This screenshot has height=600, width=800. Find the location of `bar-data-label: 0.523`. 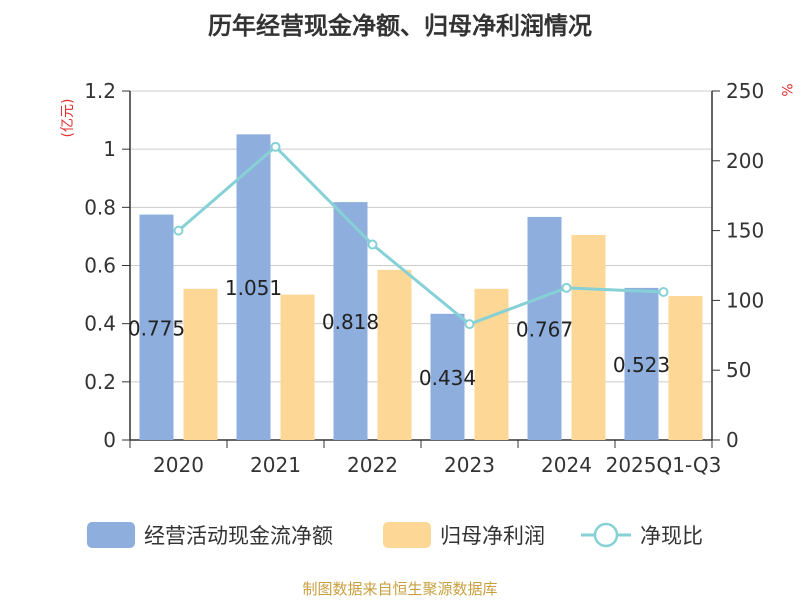

bar-data-label: 0.523 is located at coordinates (641, 365).